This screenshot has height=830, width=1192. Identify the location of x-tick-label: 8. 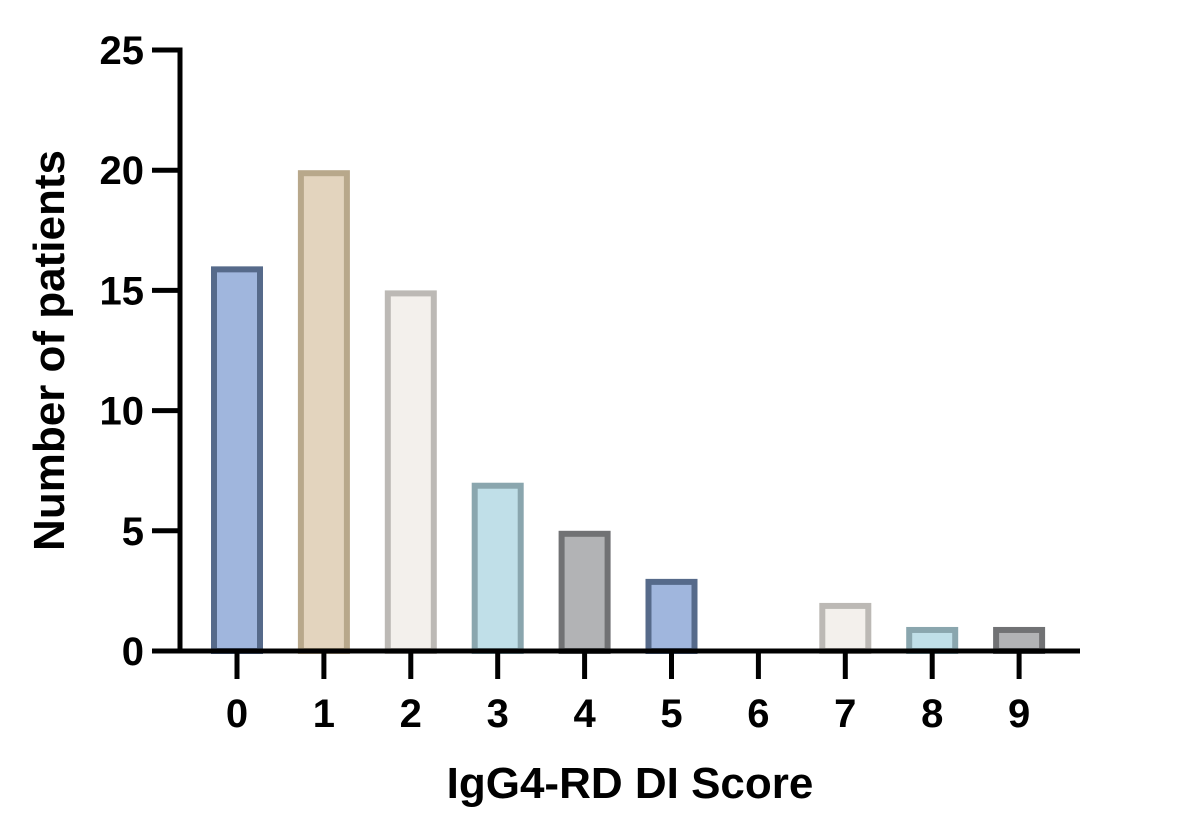
(932, 714).